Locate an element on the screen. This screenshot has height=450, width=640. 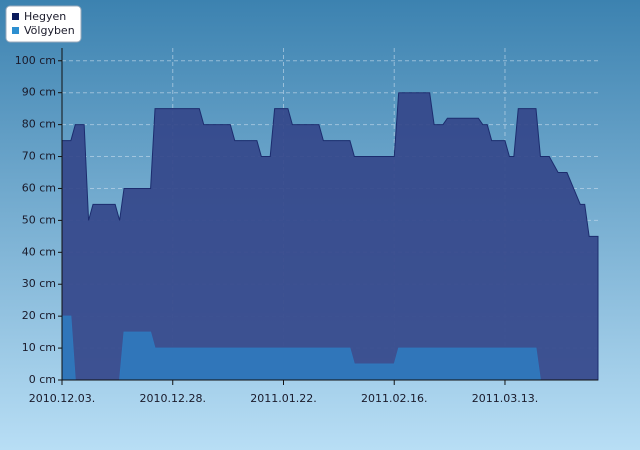
y-tick-label: 90 cm is located at coordinates (39, 92).